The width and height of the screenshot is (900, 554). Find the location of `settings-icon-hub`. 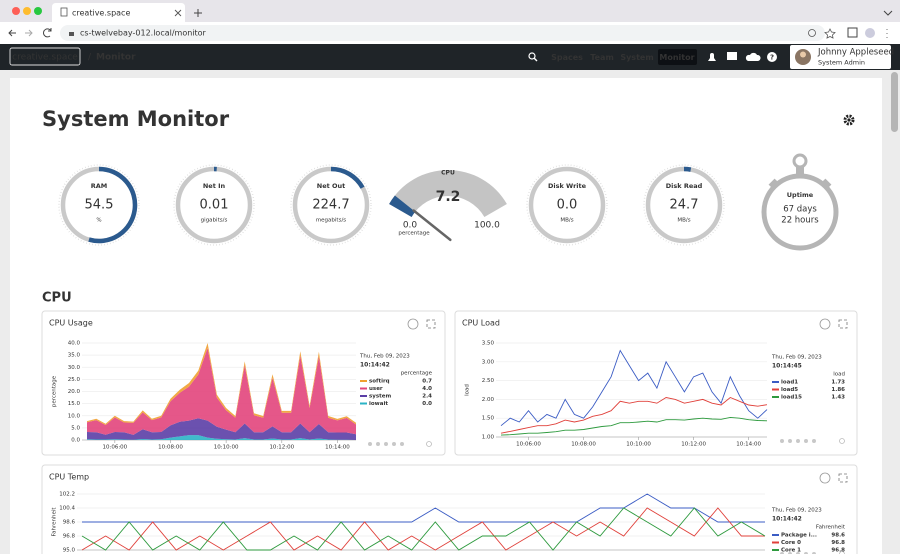

settings-icon-hub is located at coordinates (849, 120).